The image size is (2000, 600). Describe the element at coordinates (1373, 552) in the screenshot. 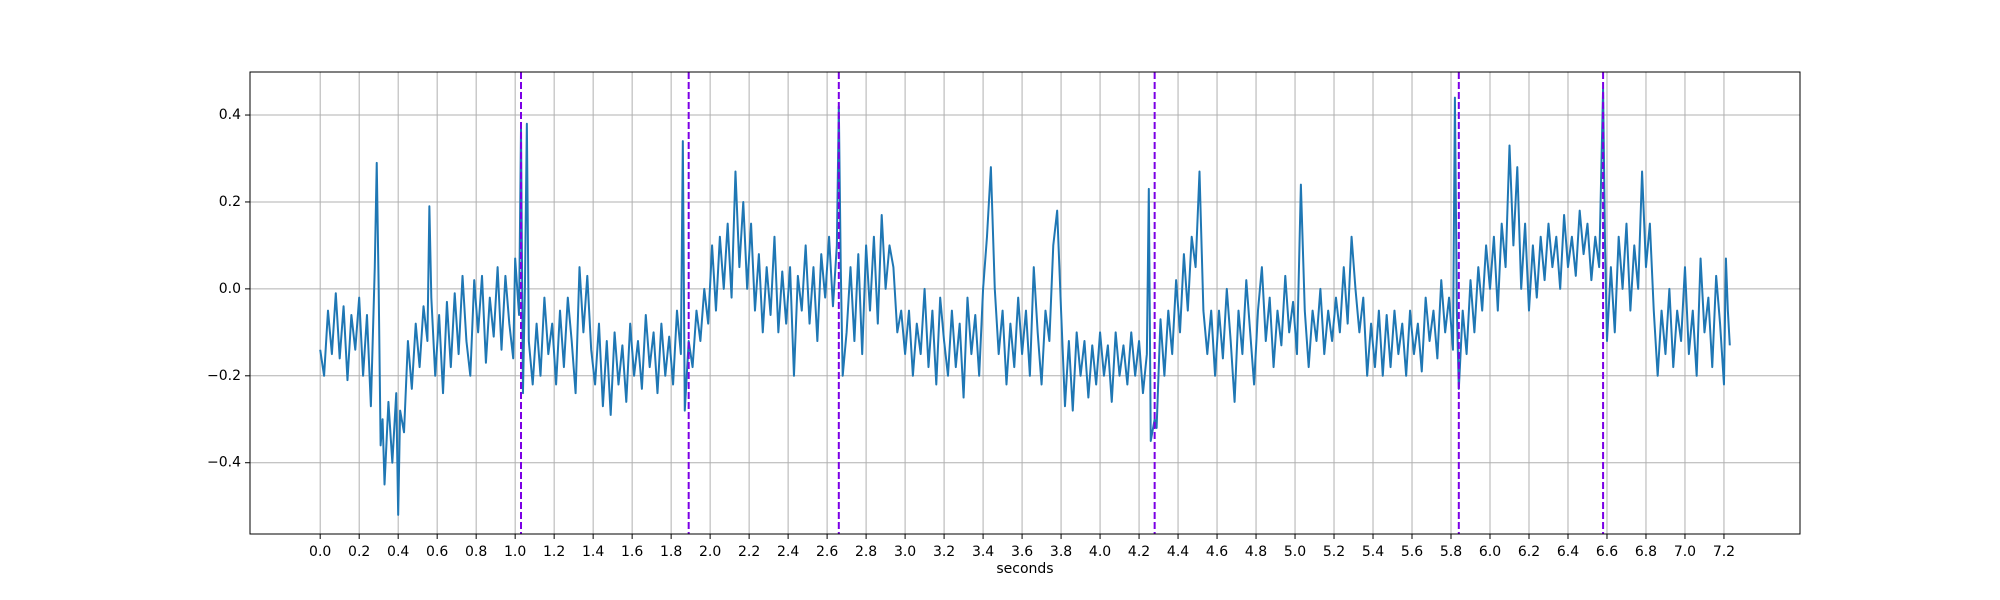

I see `x-tick-label: 5.4` at that location.